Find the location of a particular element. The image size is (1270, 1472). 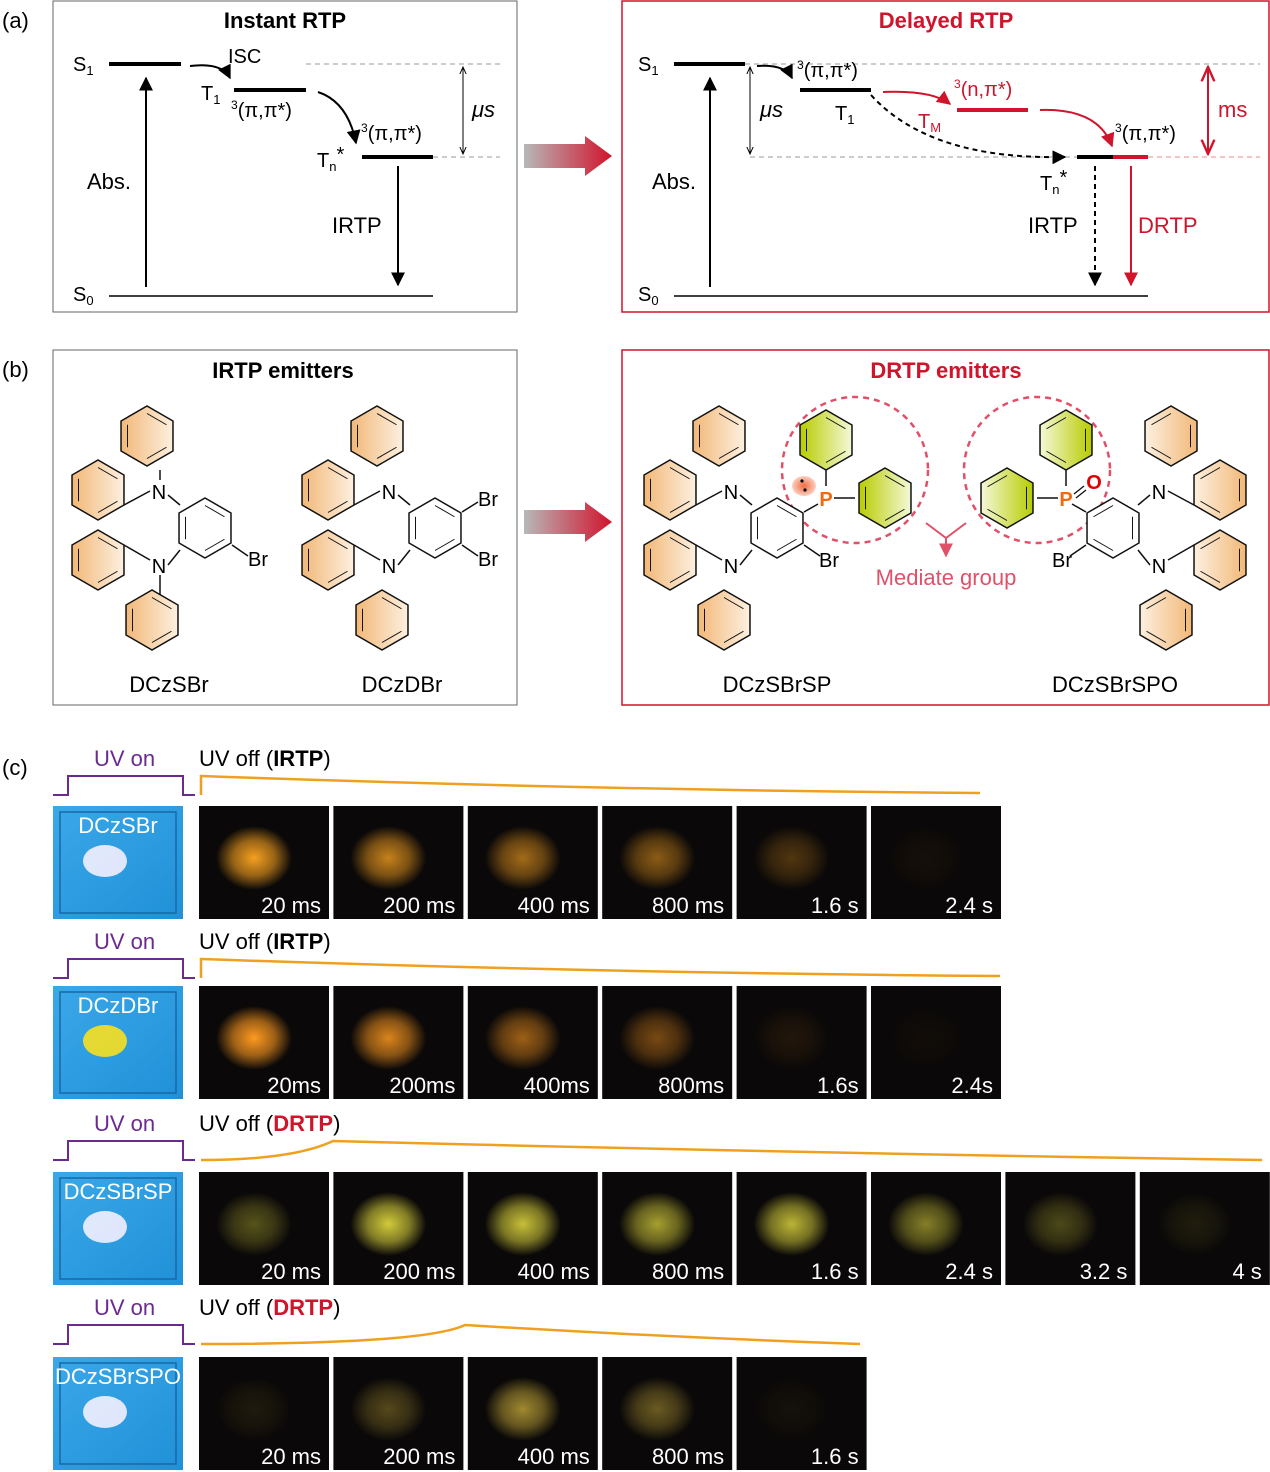

afterglow-frame: 4 s is located at coordinates (1204, 1228).